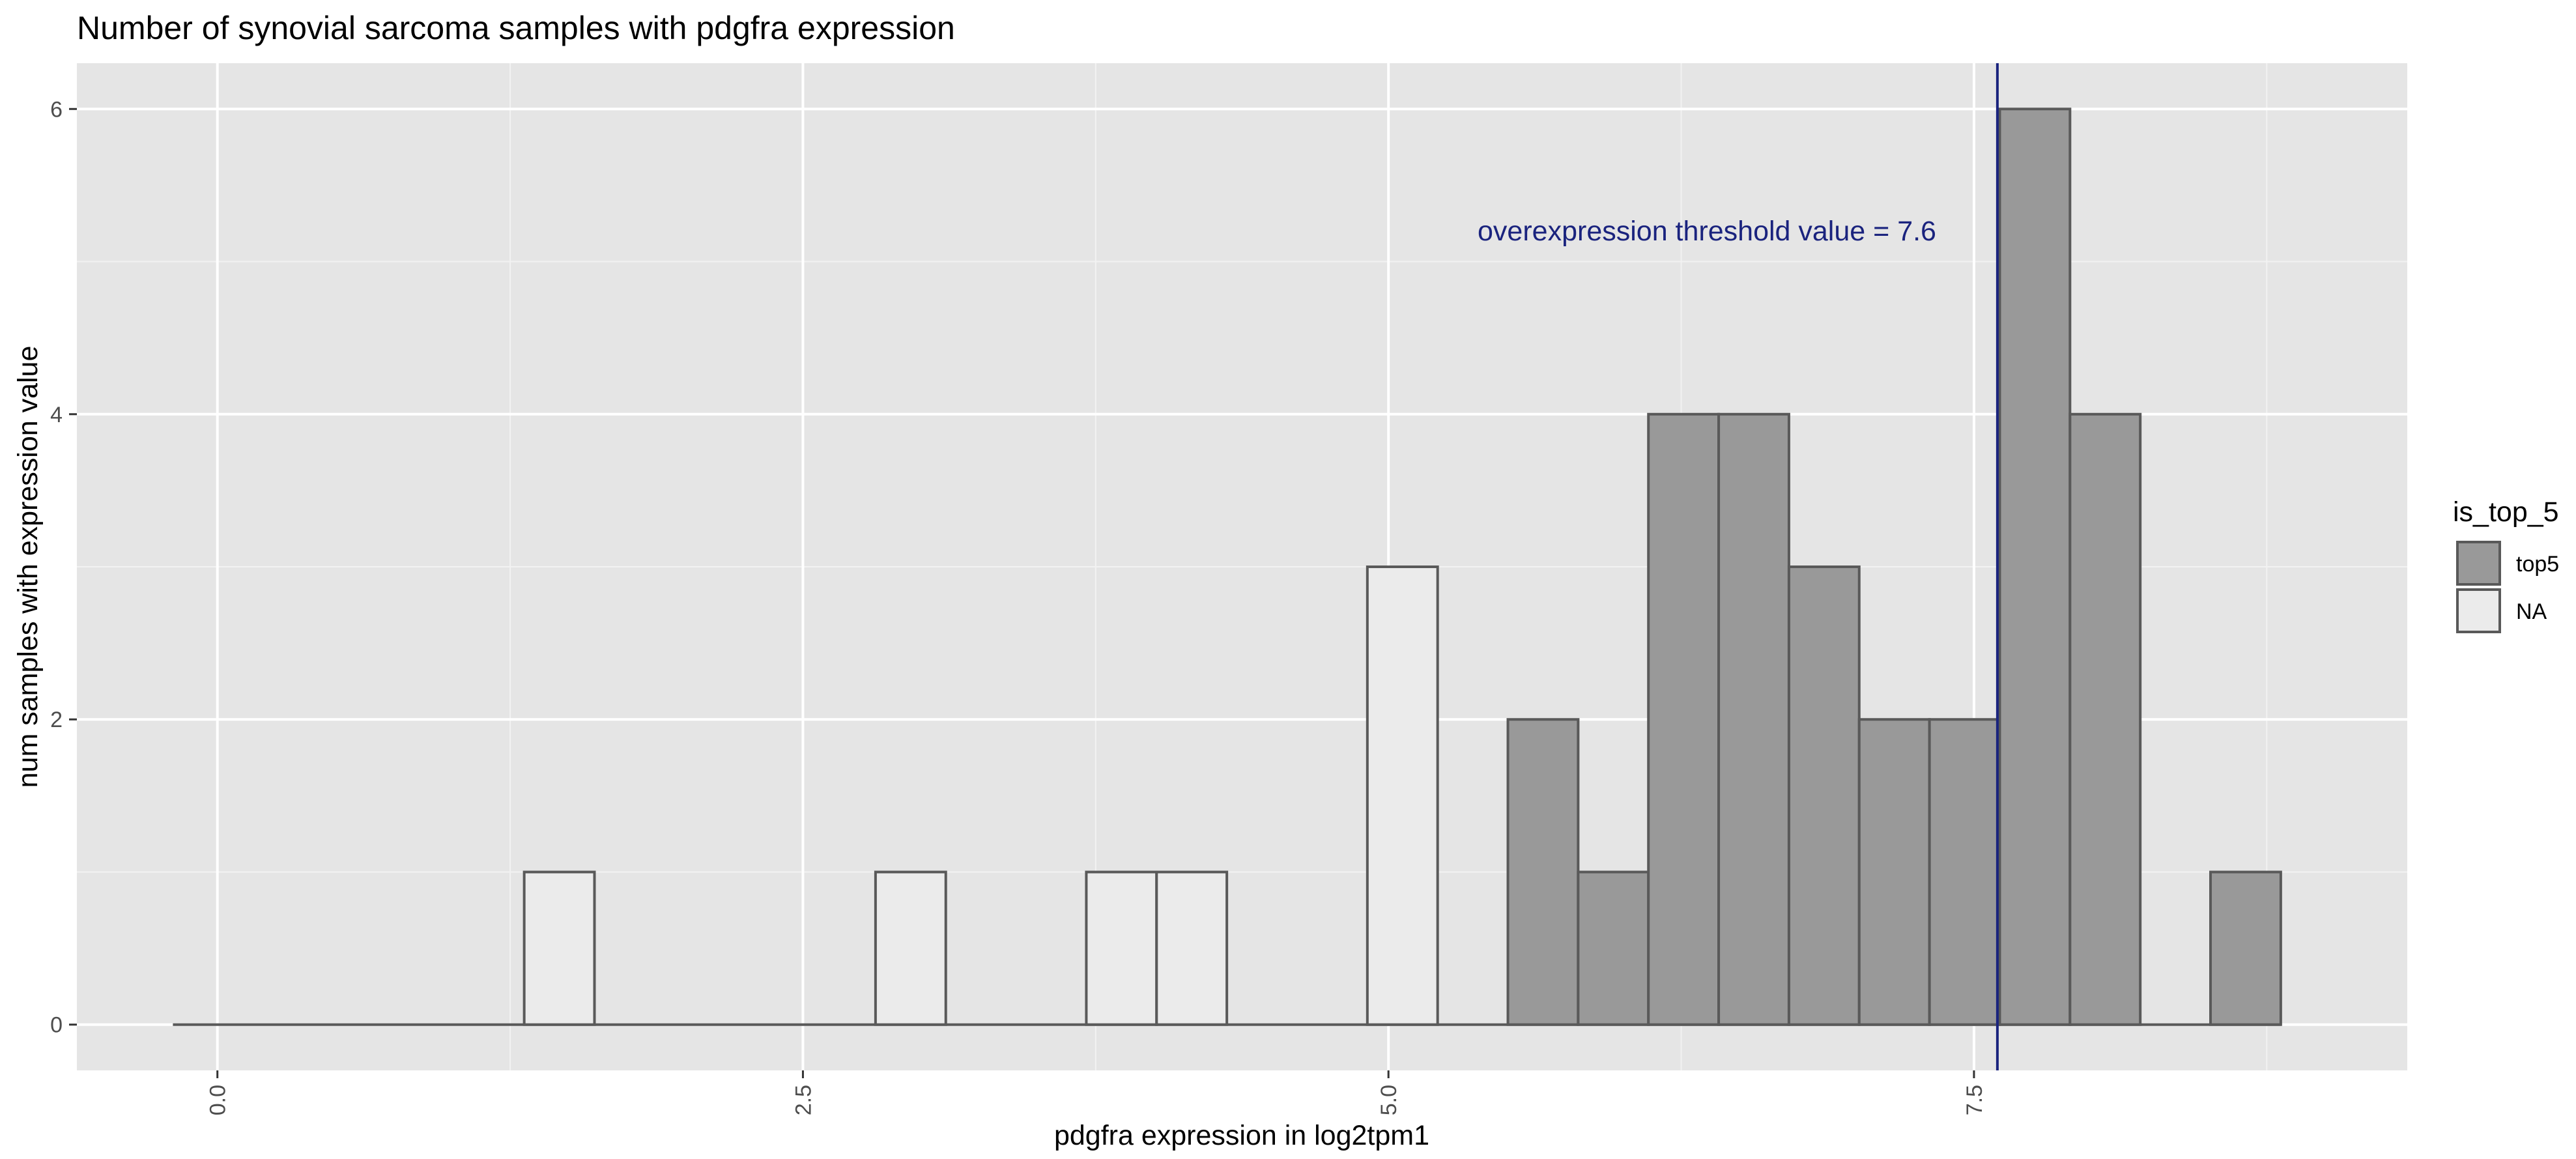 This screenshot has width=2576, height=1159. I want to click on legend-key-na, so click(2479, 610).